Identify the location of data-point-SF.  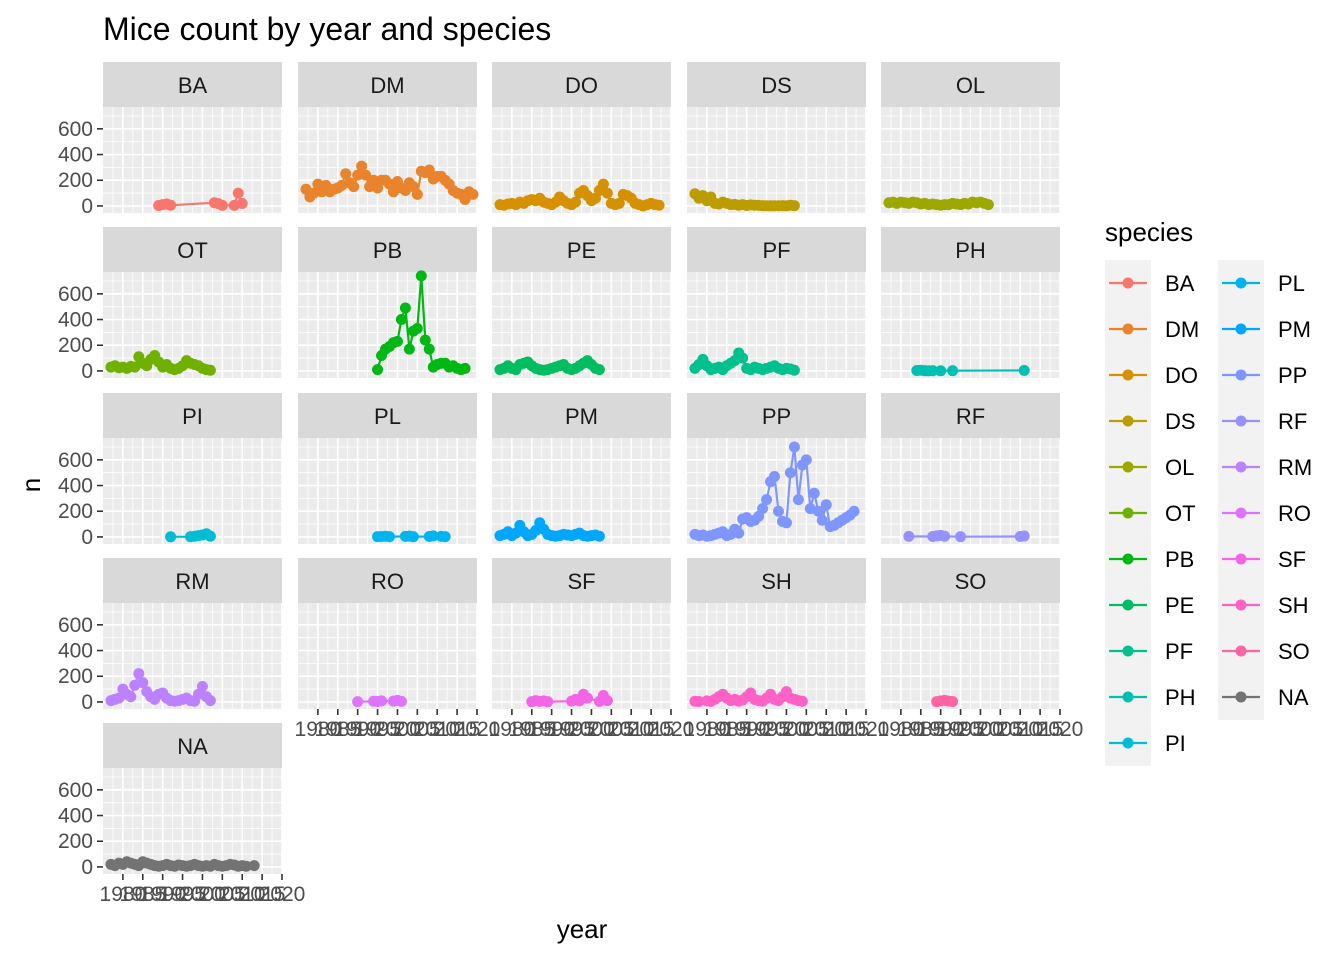
(587, 698).